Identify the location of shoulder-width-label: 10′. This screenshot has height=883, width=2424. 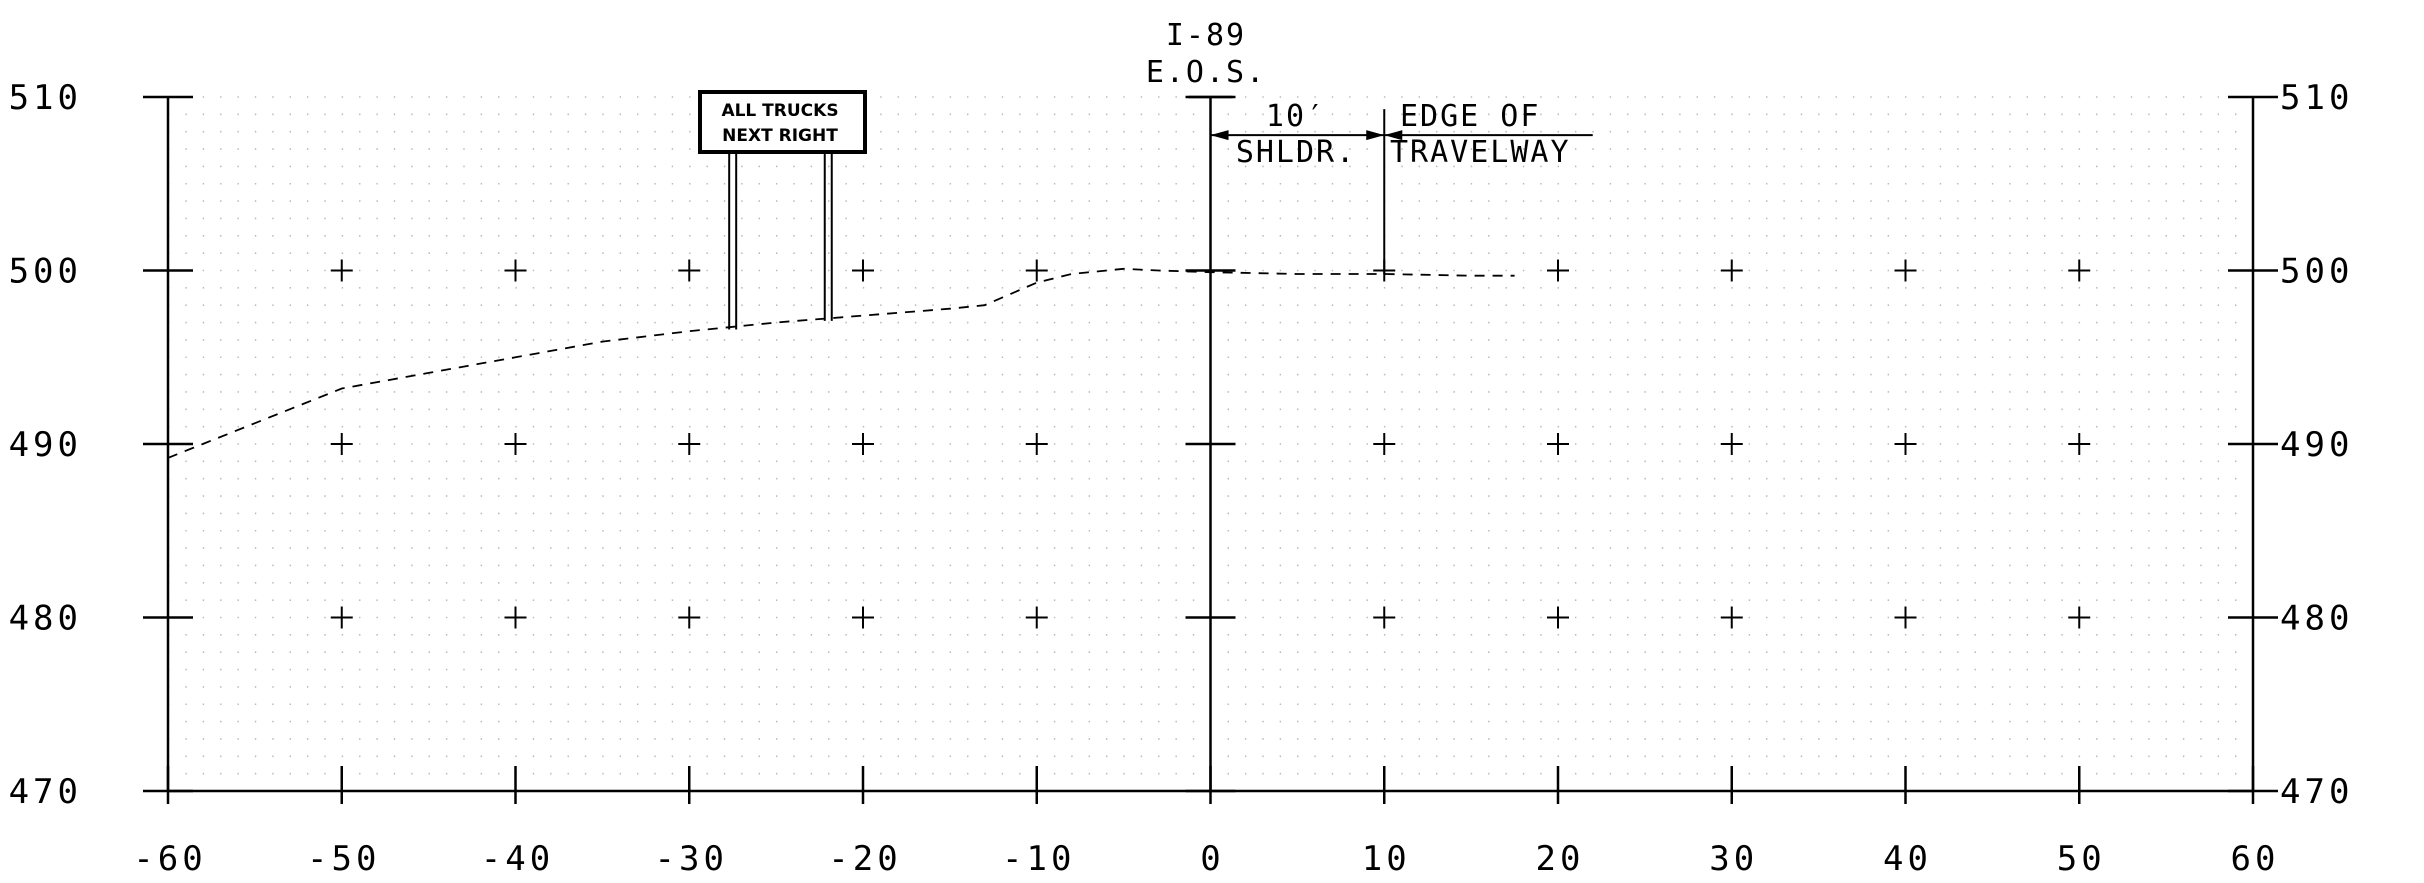
(1296, 116).